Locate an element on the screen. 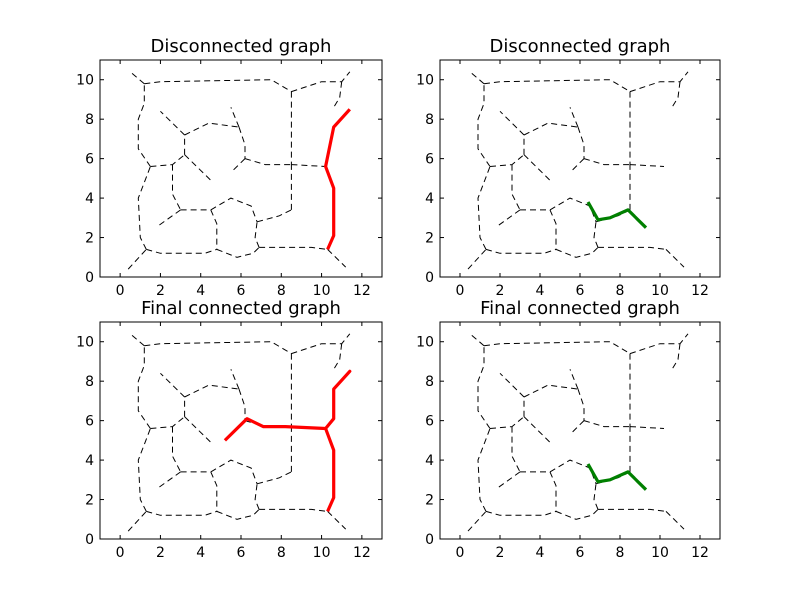 The height and width of the screenshot is (600, 800). x-tick-label: 2 is located at coordinates (500, 291).